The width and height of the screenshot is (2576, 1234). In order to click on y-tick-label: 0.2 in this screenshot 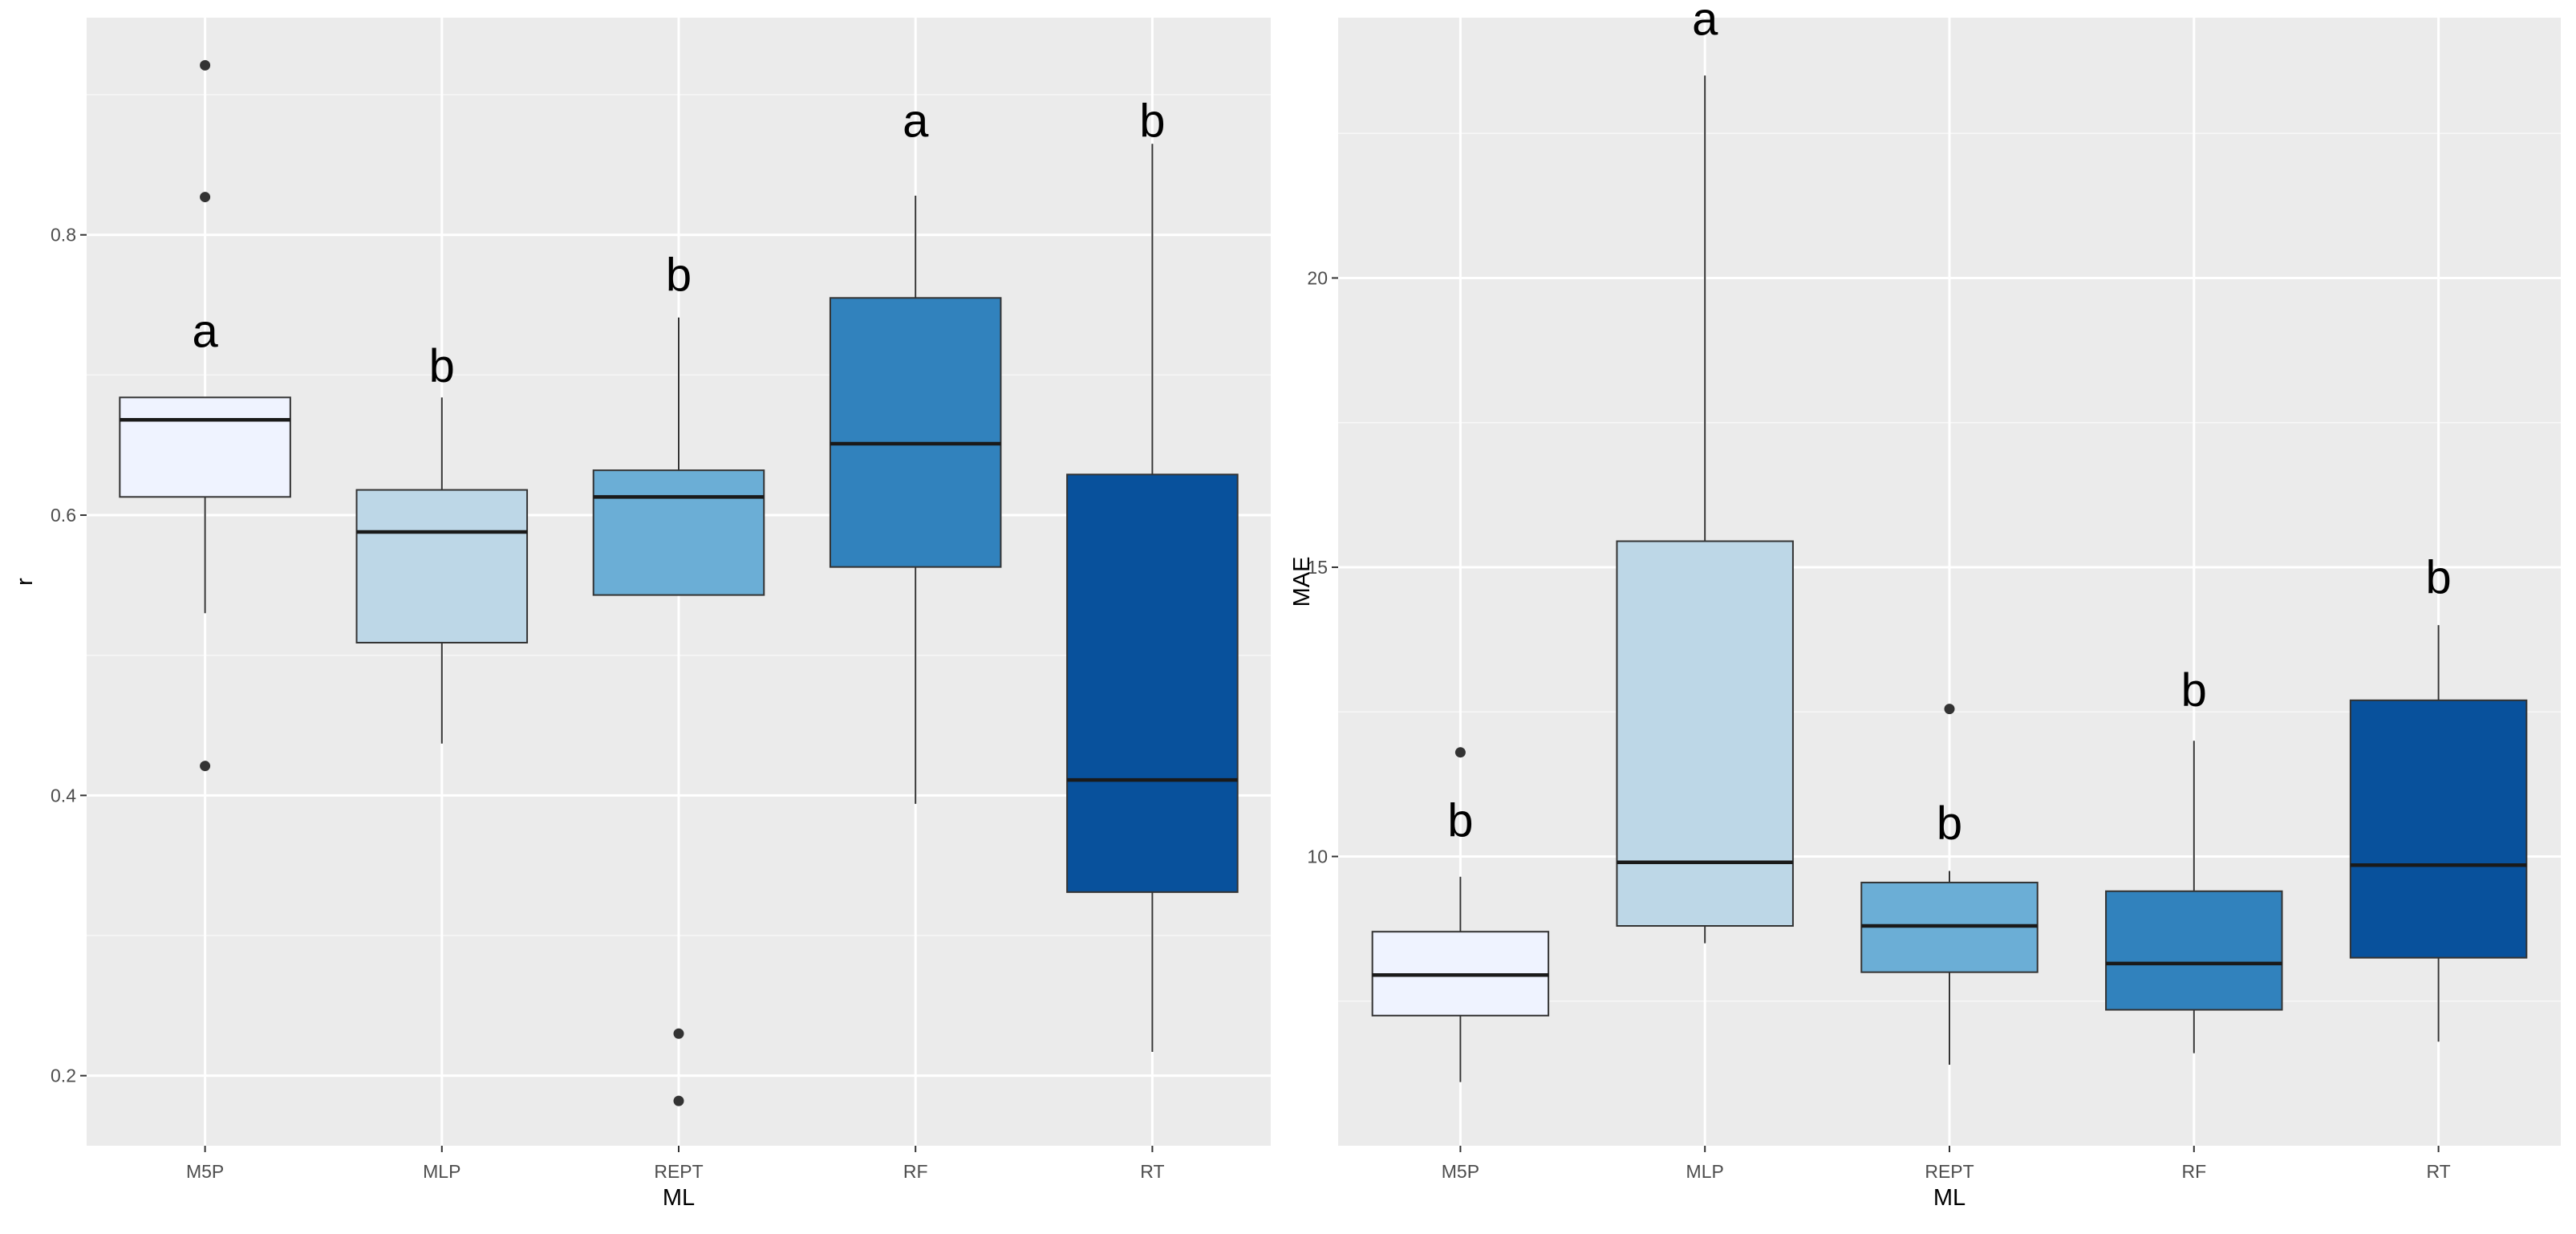, I will do `click(63, 1076)`.